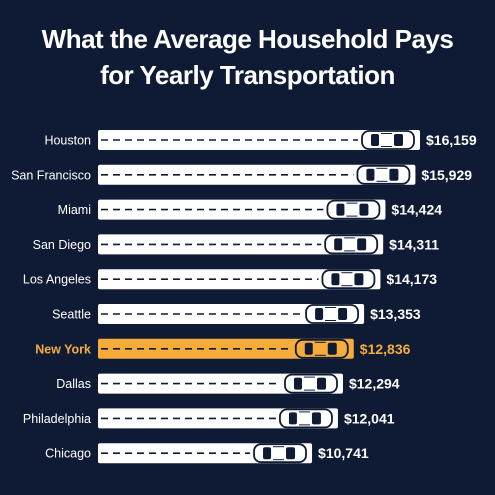 This screenshot has width=495, height=495. I want to click on car-icon-seattle, so click(332, 314).